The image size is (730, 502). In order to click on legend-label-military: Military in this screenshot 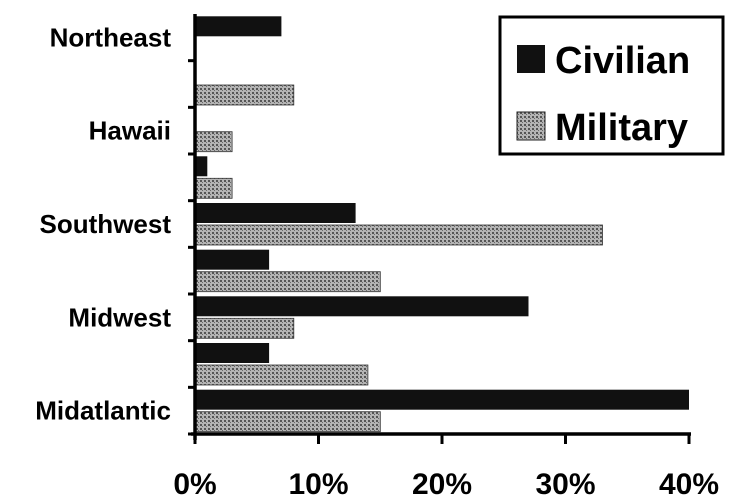, I will do `click(621, 128)`.